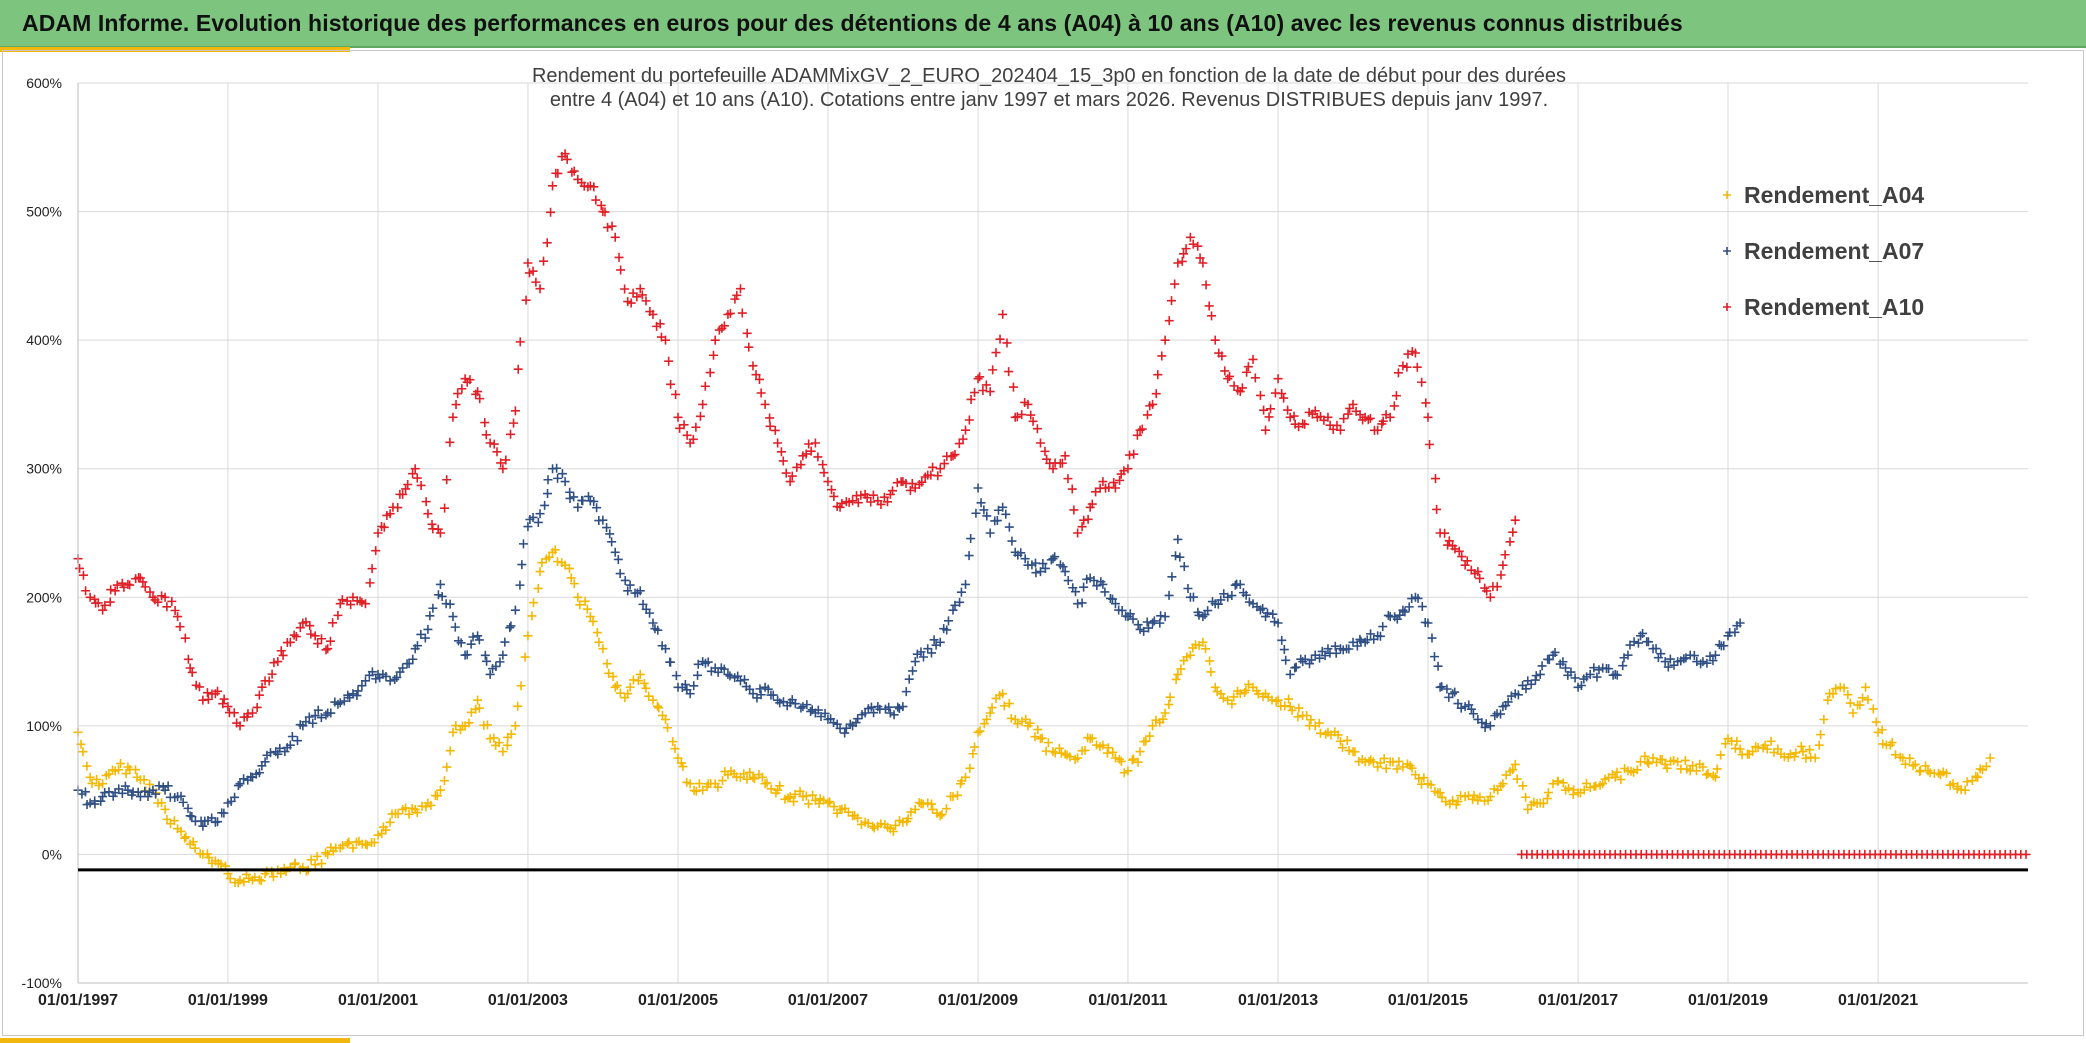 Image resolution: width=2086 pixels, height=1043 pixels. What do you see at coordinates (44, 726) in the screenshot?
I see `y-tick-label: 100%` at bounding box center [44, 726].